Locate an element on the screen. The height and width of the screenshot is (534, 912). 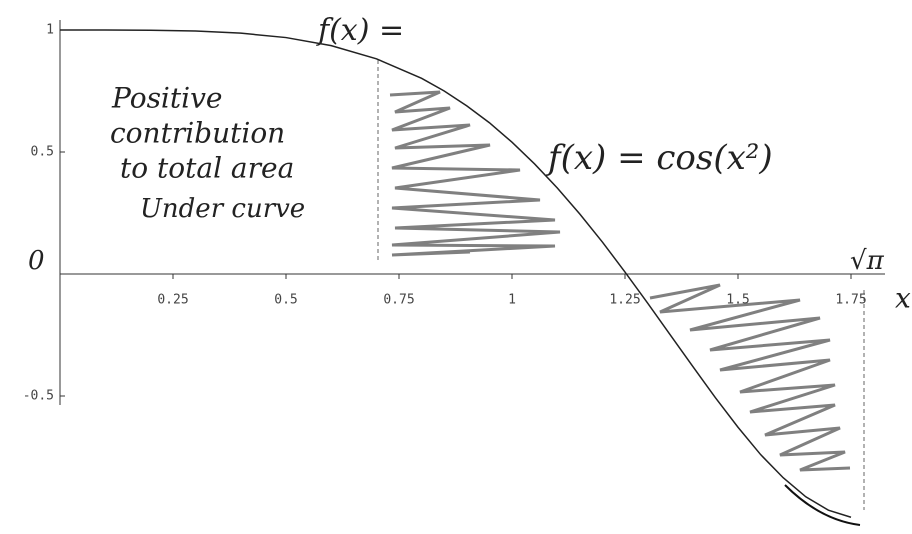
annotation: √π is located at coordinates (867, 261).